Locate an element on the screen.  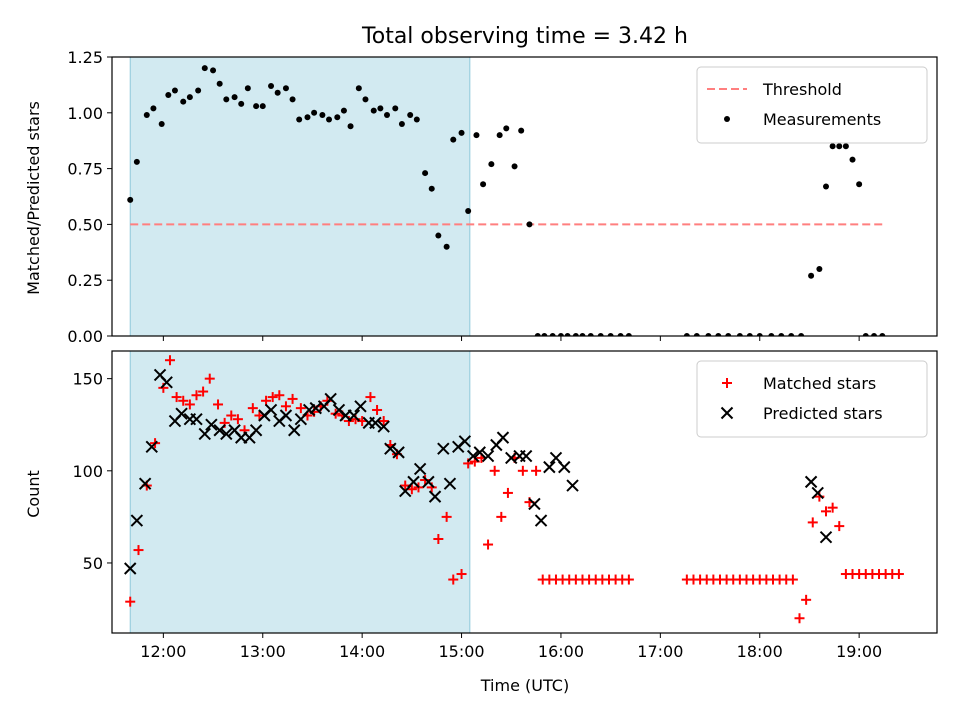
y-tick-label: 0.75 is located at coordinates (85, 169).